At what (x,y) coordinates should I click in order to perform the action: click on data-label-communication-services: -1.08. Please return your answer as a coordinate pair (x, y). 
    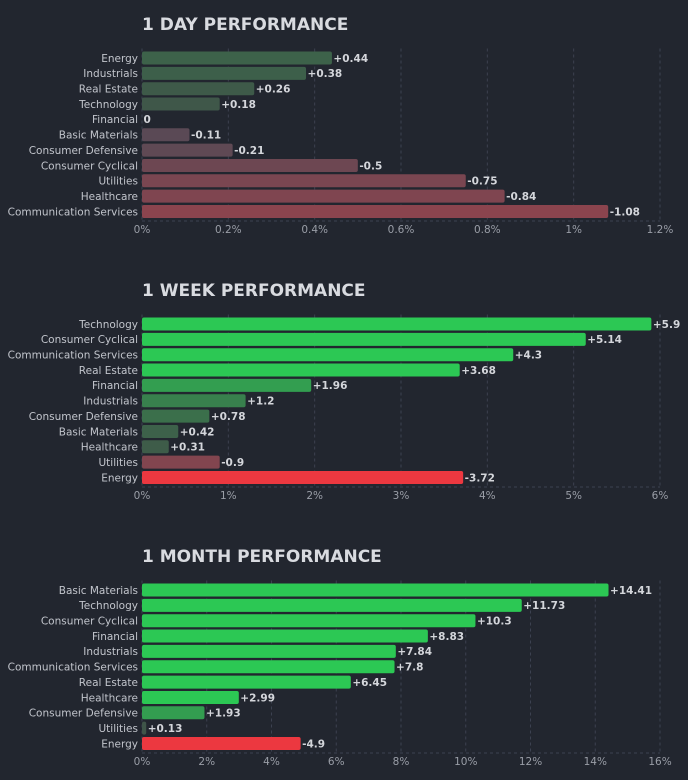
    Looking at the image, I should click on (625, 212).